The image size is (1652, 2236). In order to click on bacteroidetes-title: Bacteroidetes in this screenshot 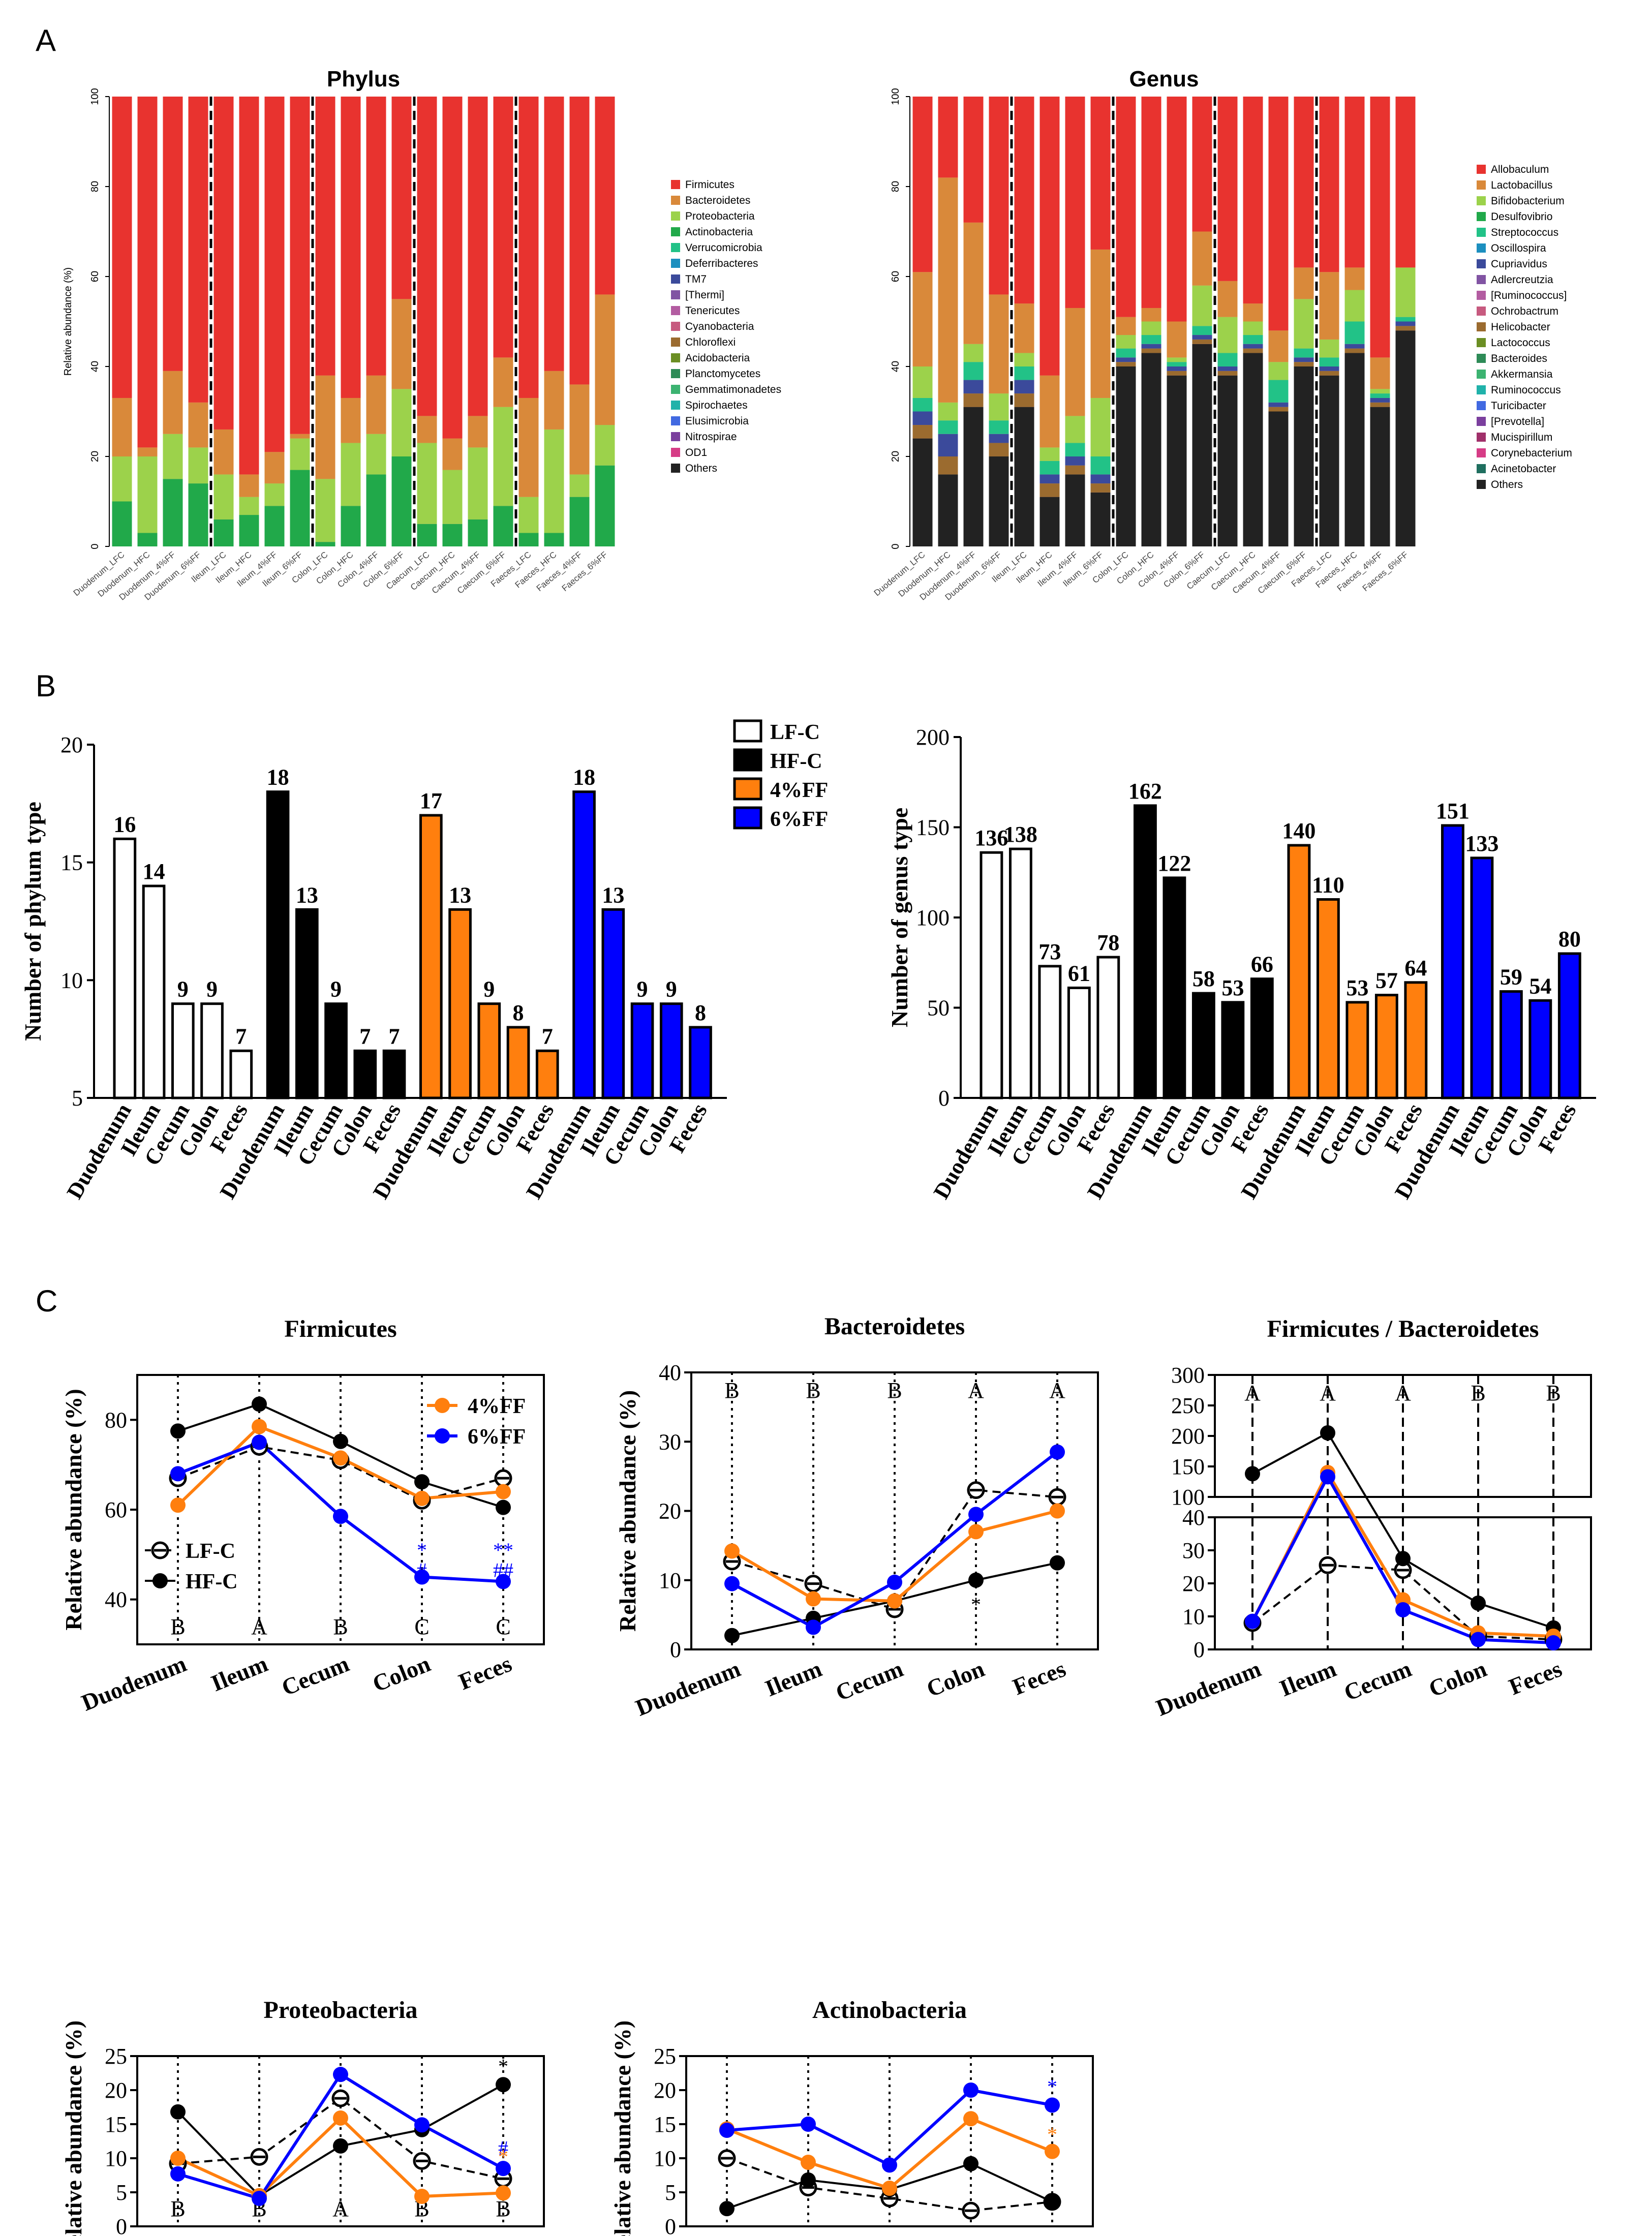, I will do `click(895, 1326)`.